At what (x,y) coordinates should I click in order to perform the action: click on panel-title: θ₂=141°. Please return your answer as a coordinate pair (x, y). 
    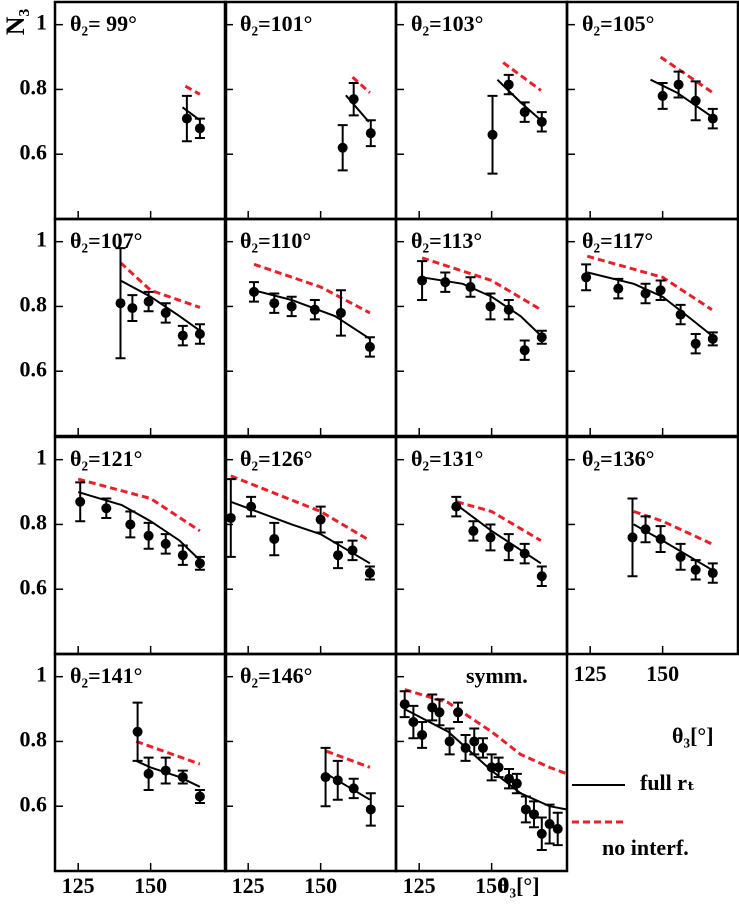
    Looking at the image, I should click on (106, 675).